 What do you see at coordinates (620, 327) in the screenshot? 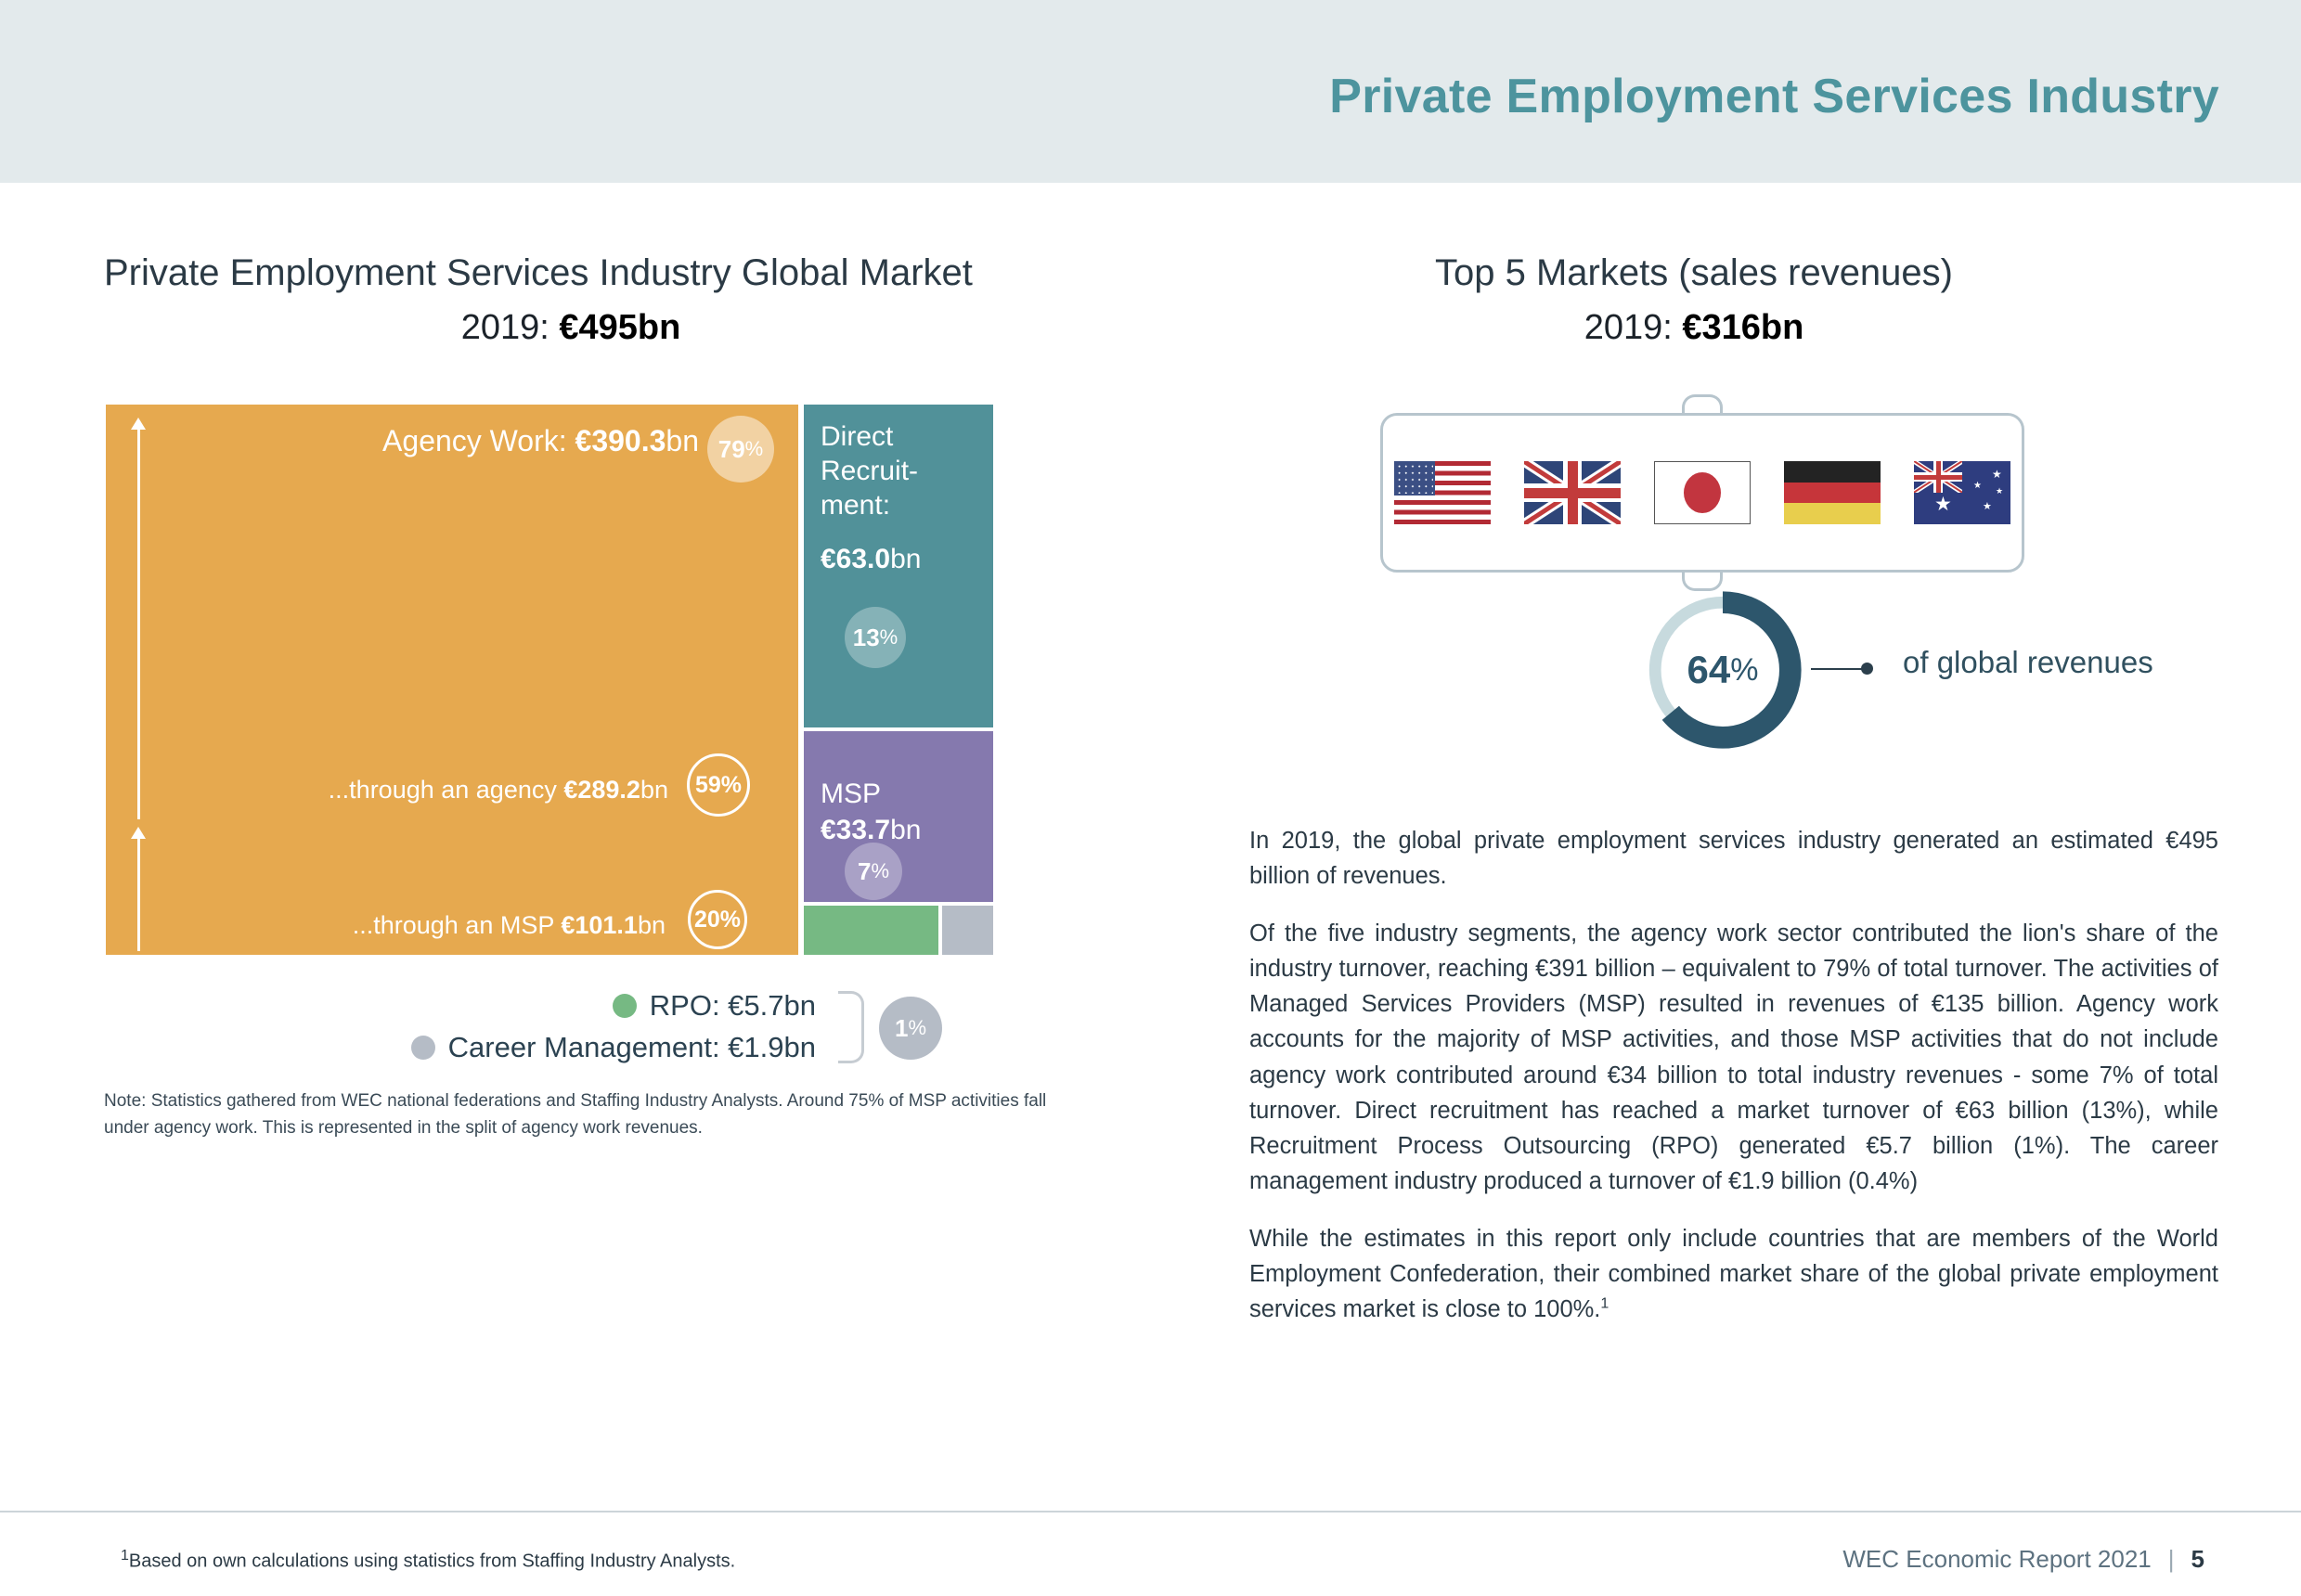
I see `treemap-total-value: €495bn` at bounding box center [620, 327].